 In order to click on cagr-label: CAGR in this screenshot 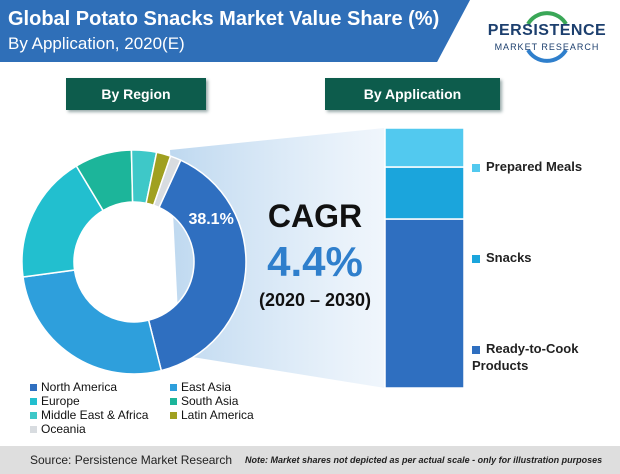, I will do `click(315, 216)`.